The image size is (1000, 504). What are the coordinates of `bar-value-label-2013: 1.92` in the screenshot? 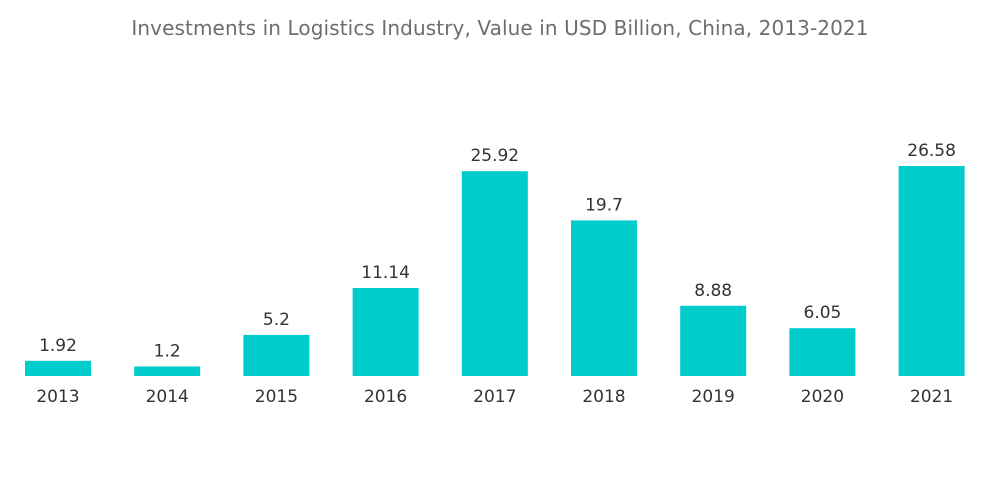 It's located at (58, 346).